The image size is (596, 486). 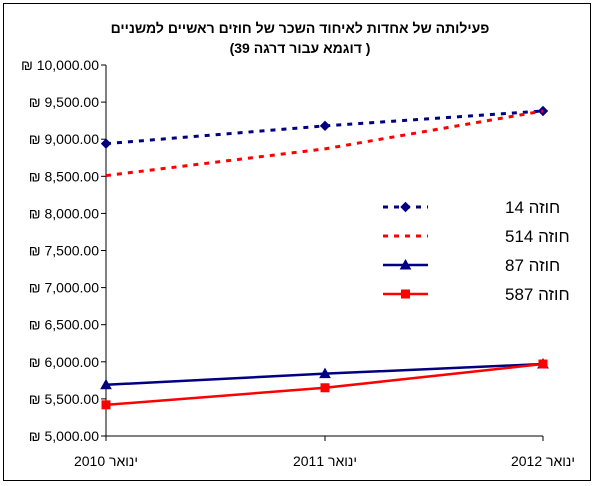 I want to click on y-tick-label: ₪ 7,000.00, so click(x=64, y=288).